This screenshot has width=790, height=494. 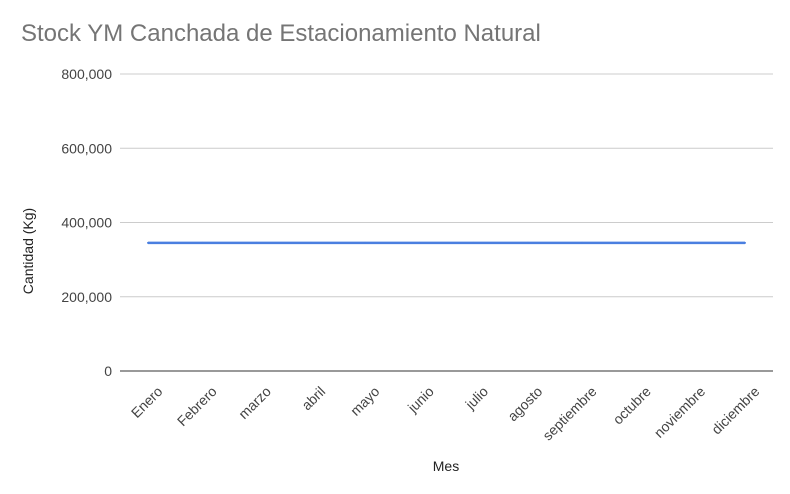 I want to click on y-tick-label: 600,000, so click(x=86, y=148).